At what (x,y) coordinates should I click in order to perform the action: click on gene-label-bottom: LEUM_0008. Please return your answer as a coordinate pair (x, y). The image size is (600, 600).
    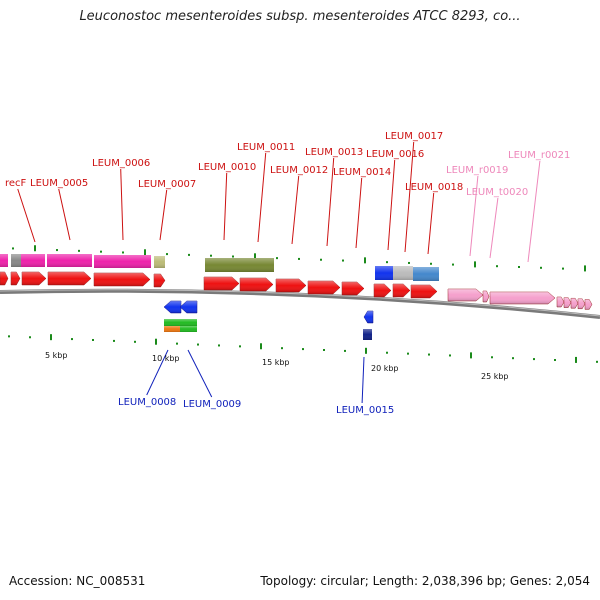
    Looking at the image, I should click on (147, 402).